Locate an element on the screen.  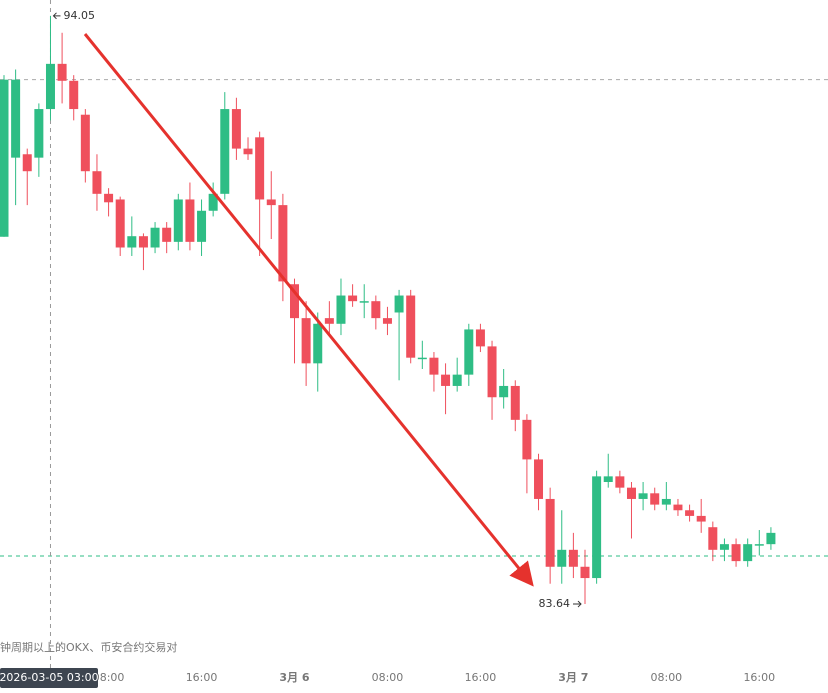
high-marker-arrow is located at coordinates (56, 16).